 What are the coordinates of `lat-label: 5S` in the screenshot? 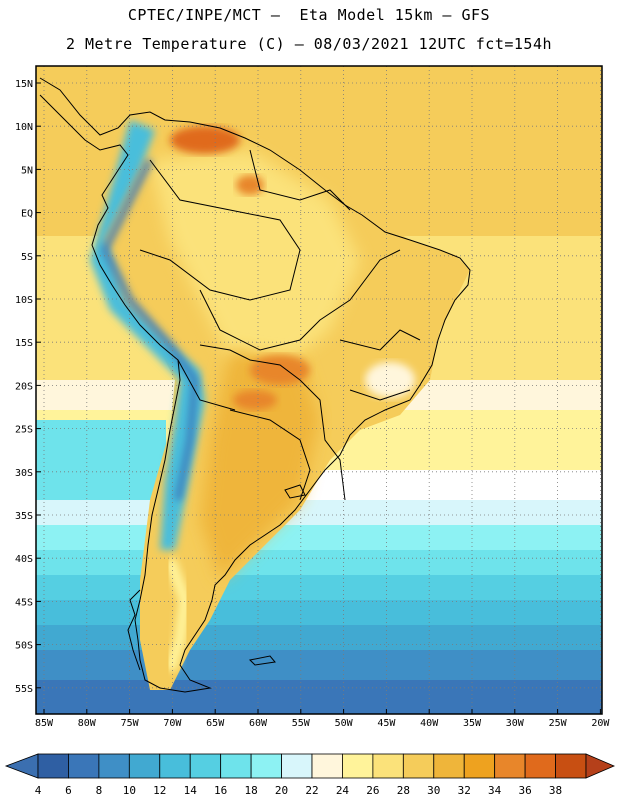 It's located at (27, 257).